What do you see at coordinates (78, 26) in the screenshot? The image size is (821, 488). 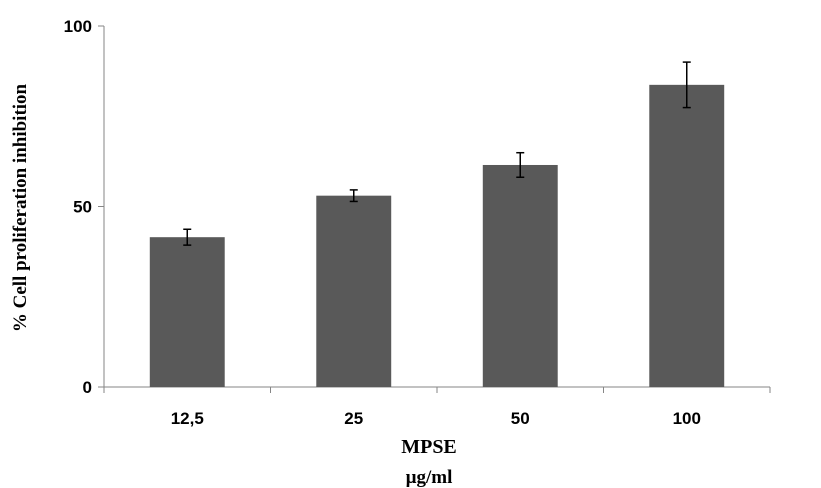 I see `y-tick-label: 100` at bounding box center [78, 26].